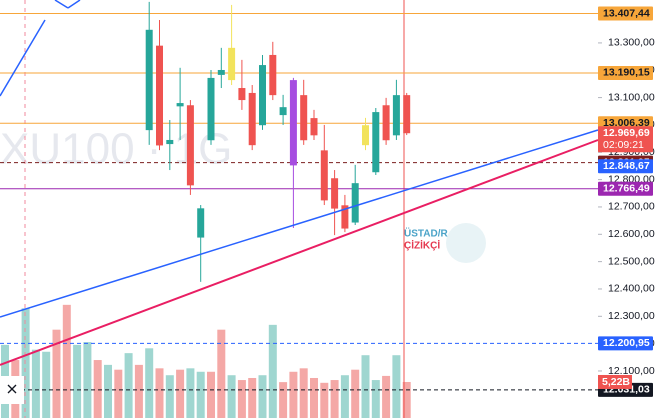 Image resolution: width=655 pixels, height=418 pixels. I want to click on close-button, so click(12, 390).